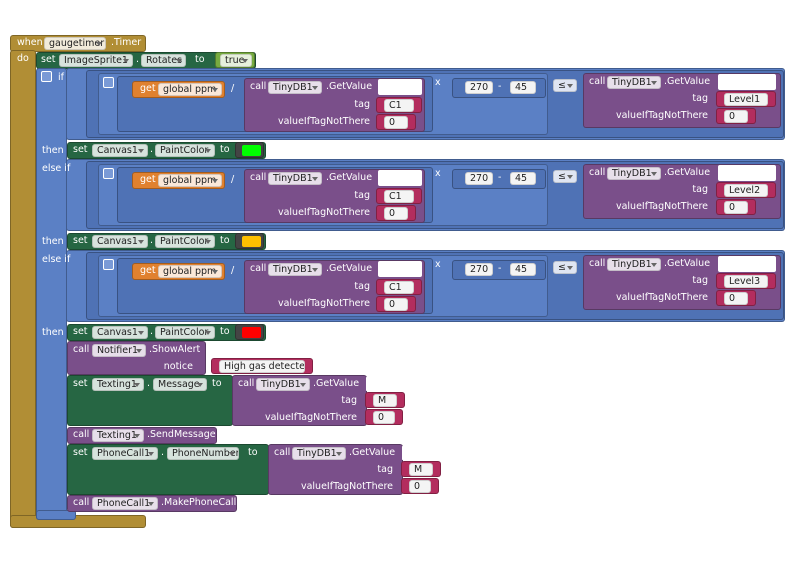 This screenshot has height=563, width=805. What do you see at coordinates (56, 168) in the screenshot?
I see `branch-label: else if` at bounding box center [56, 168].